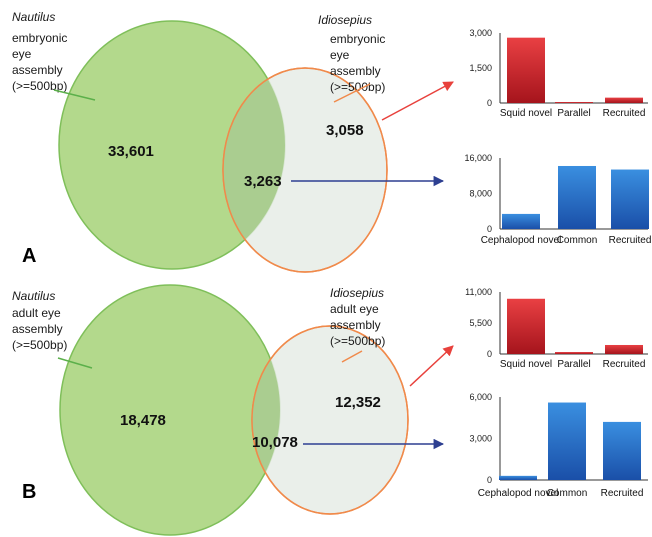 The image size is (652, 537). Describe the element at coordinates (74, 95) in the screenshot. I see `leader-line-left-a` at that location.